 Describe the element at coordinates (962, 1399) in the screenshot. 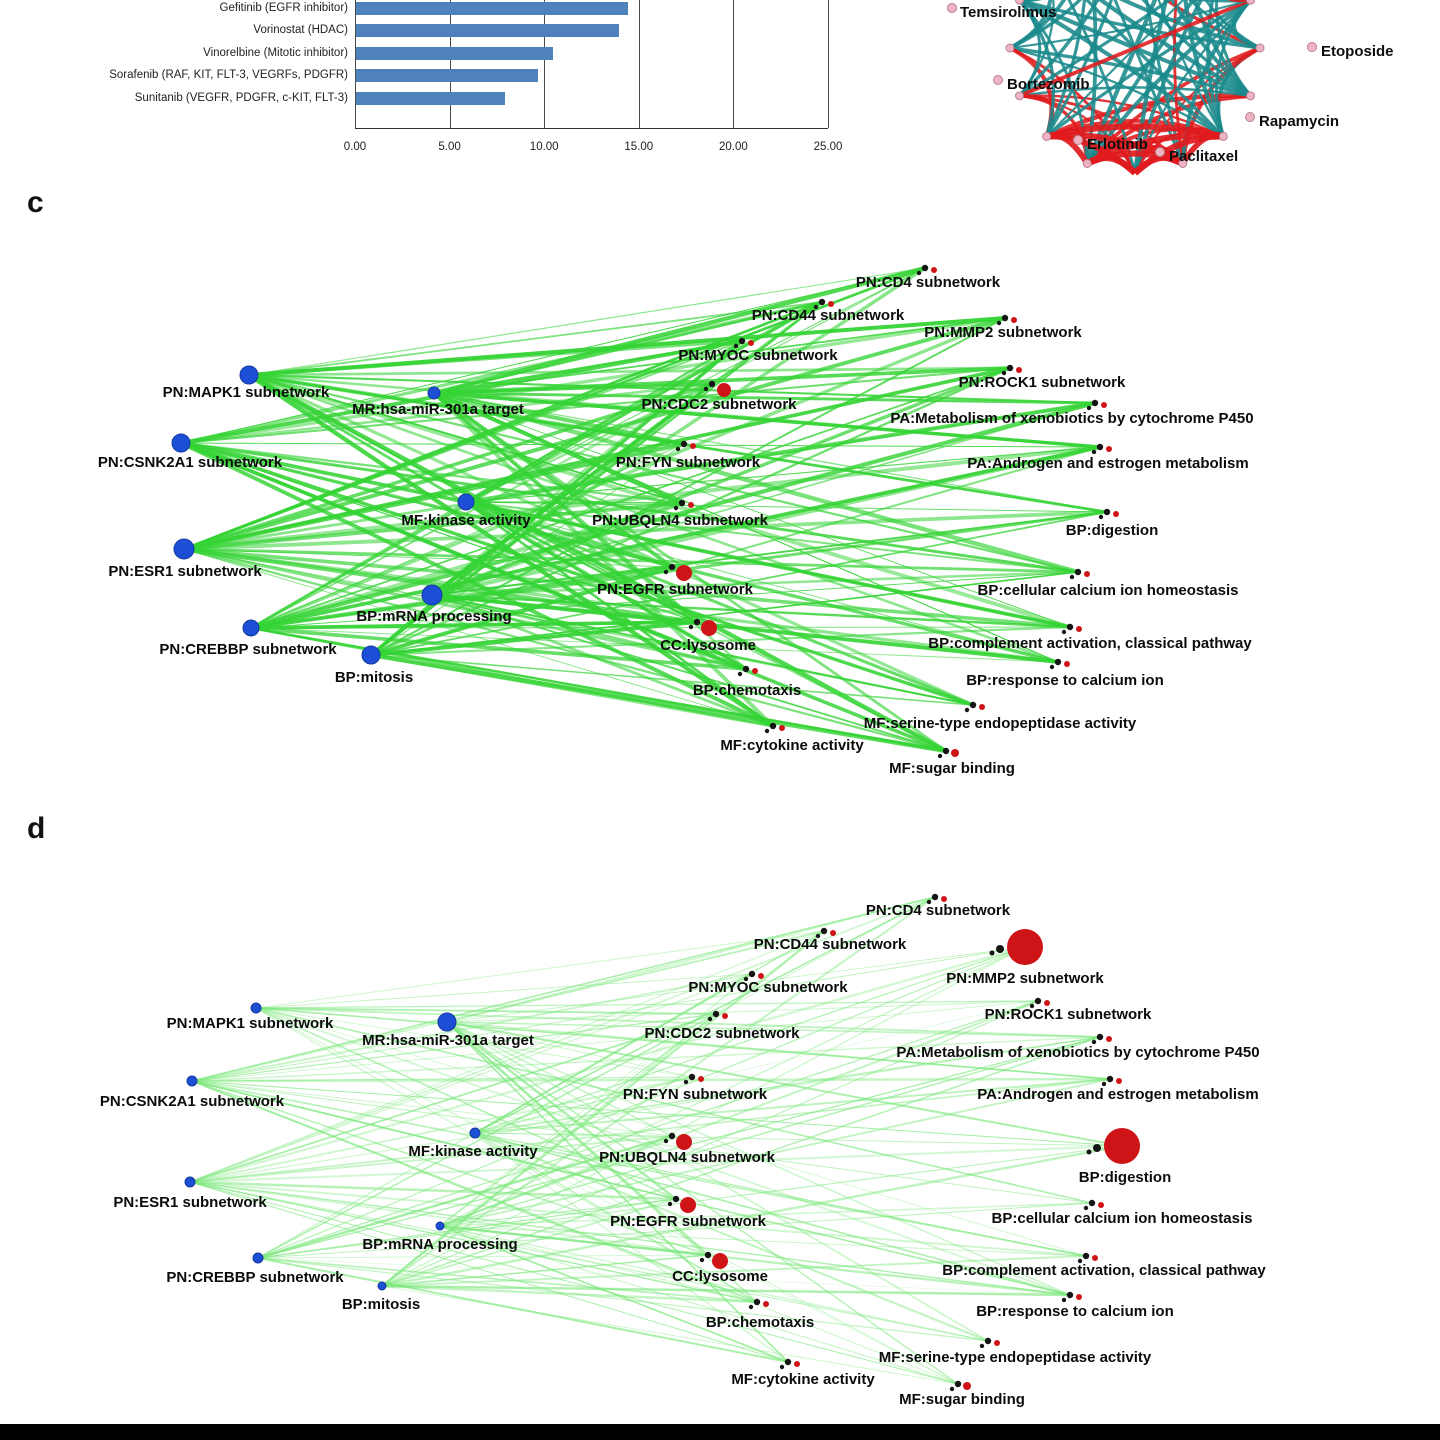

I see `node-label: MF:sugar binding` at that location.